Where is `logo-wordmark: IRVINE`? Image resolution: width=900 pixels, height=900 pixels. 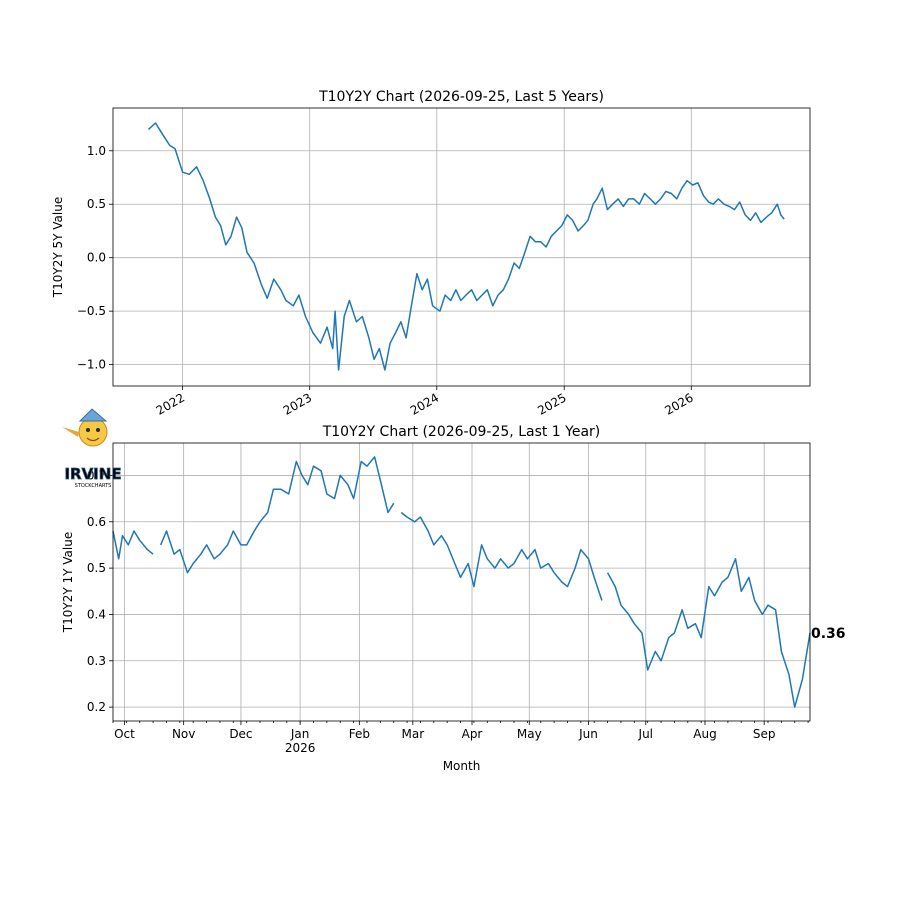
logo-wordmark: IRVINE is located at coordinates (92, 474).